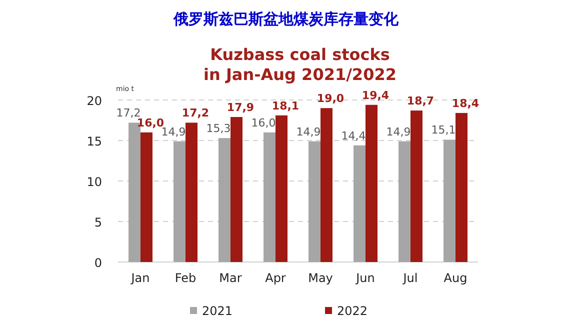 The height and width of the screenshot is (327, 572). I want to click on data-label: 18,4, so click(466, 103).